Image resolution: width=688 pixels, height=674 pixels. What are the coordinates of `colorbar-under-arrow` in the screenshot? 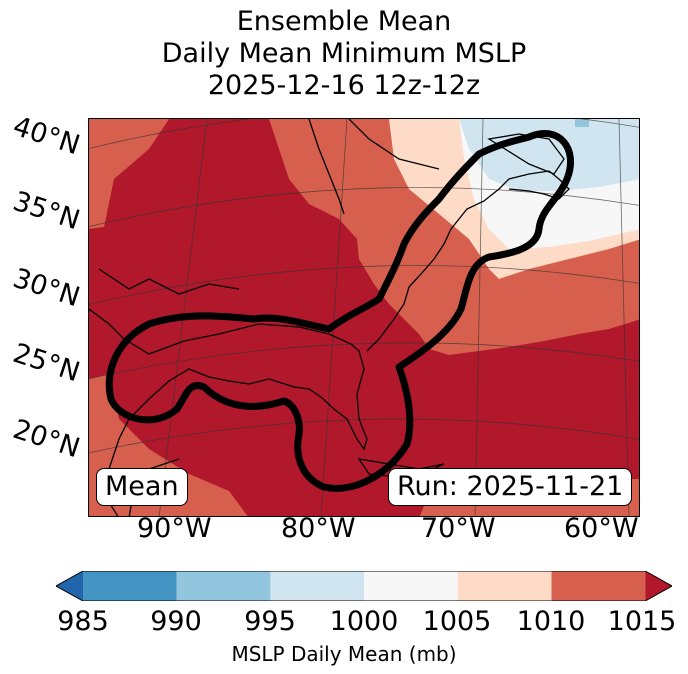 It's located at (69, 586).